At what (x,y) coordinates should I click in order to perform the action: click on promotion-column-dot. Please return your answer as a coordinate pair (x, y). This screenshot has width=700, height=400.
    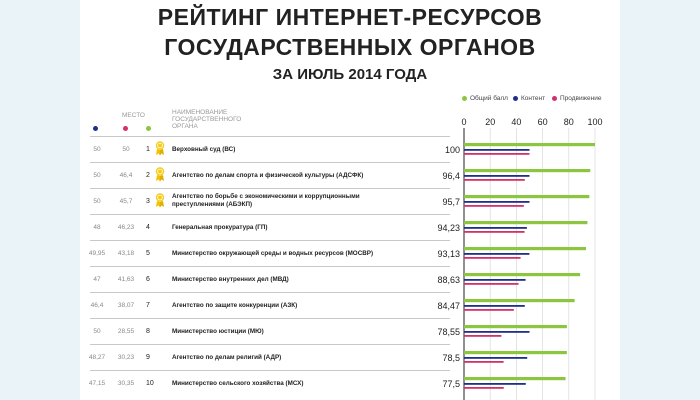
    Looking at the image, I should click on (125, 128).